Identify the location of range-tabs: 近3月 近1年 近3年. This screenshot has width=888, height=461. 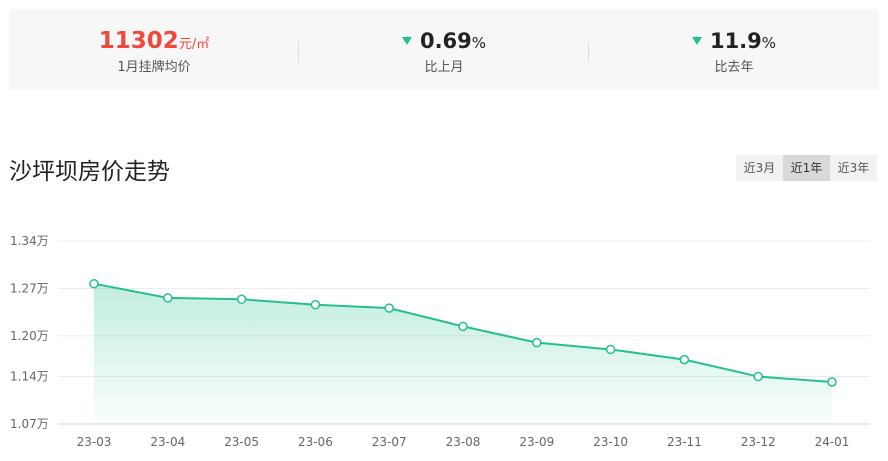
(806, 168).